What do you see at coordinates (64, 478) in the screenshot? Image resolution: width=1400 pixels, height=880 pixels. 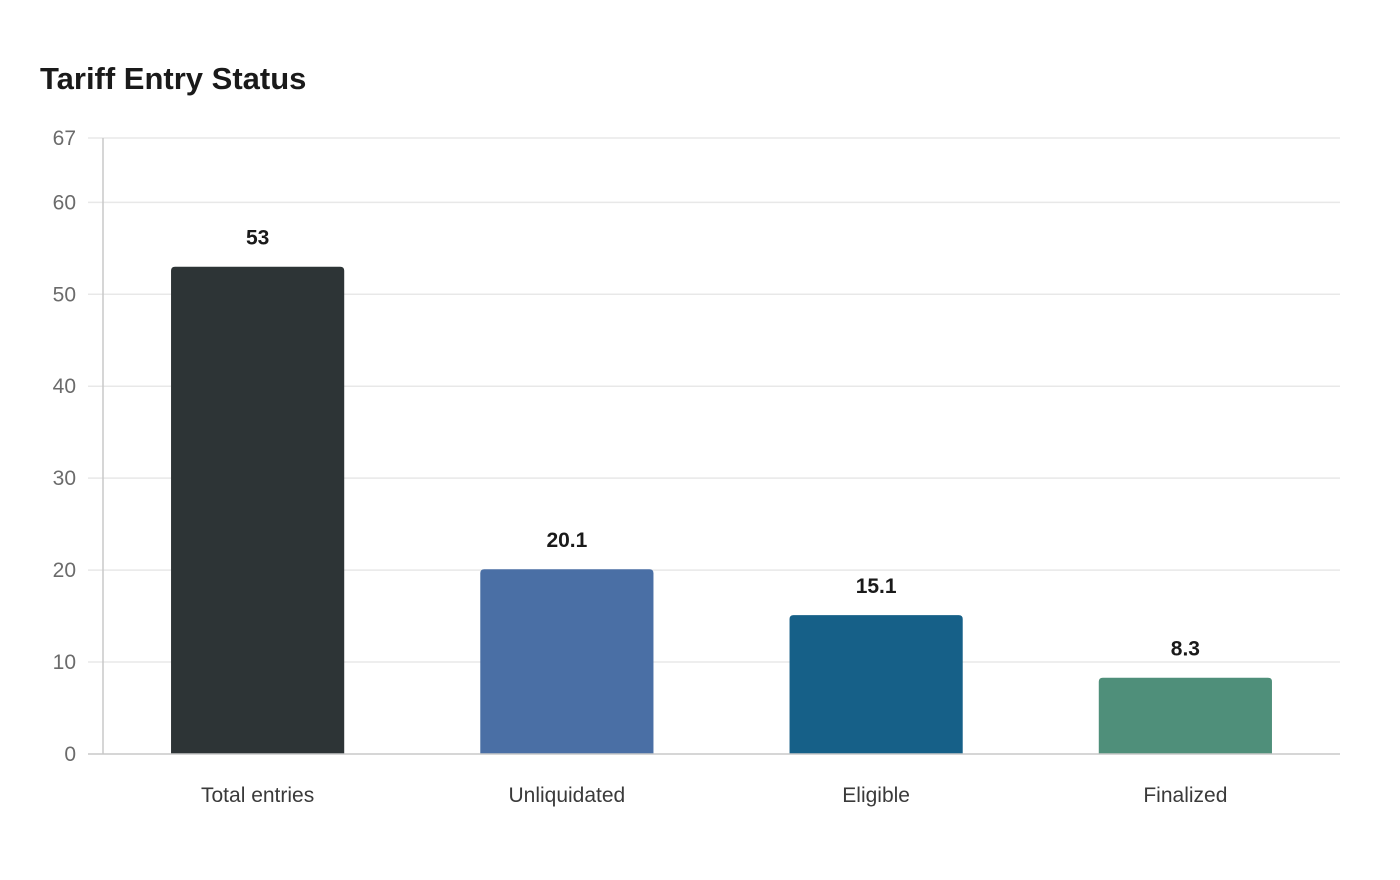 I see `y-tick-label: 30` at bounding box center [64, 478].